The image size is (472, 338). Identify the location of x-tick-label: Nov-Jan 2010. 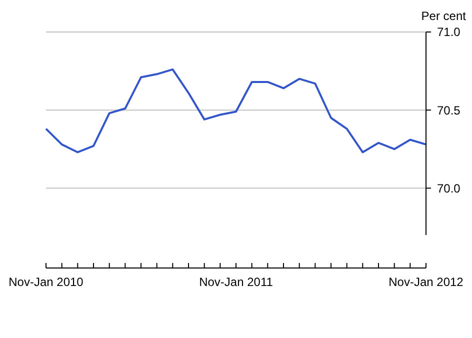
(46, 282).